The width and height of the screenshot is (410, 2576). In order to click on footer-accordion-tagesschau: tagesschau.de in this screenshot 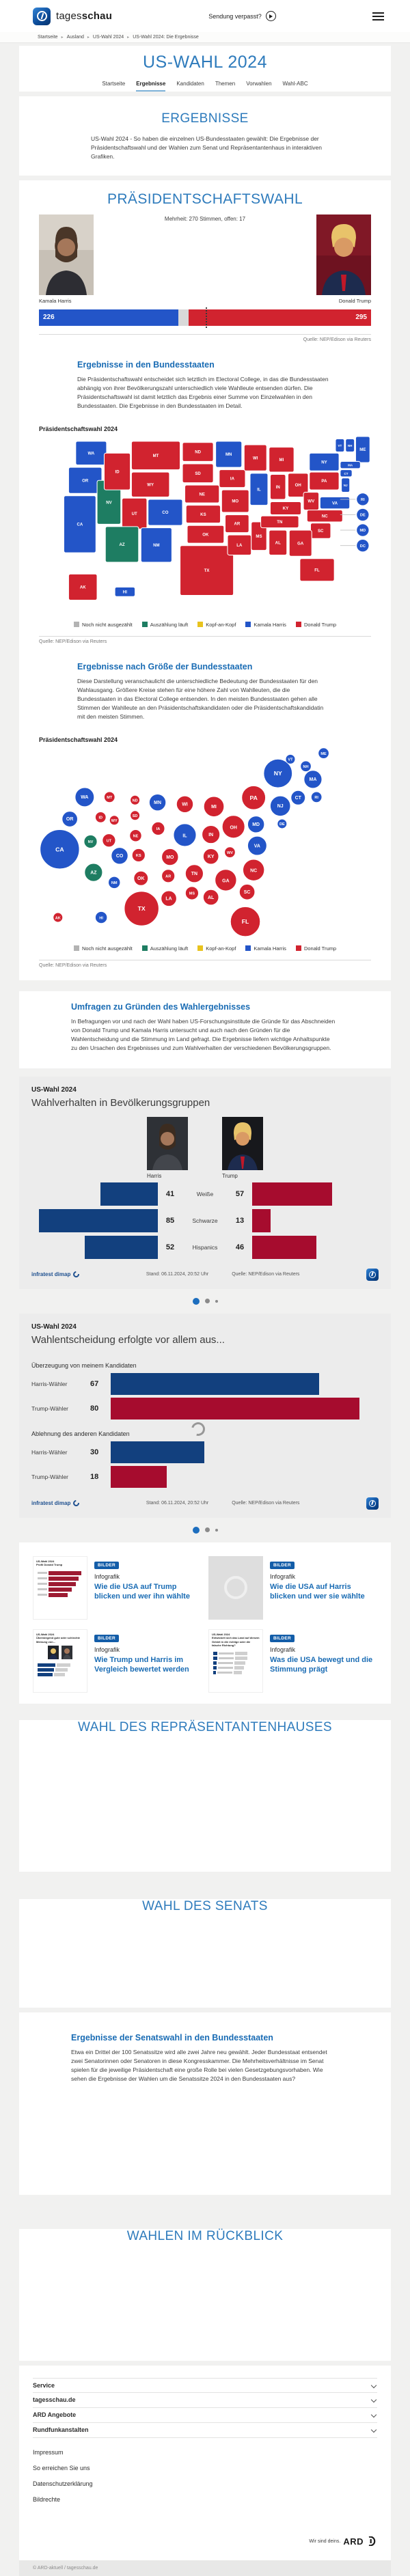, I will do `click(205, 2400)`.